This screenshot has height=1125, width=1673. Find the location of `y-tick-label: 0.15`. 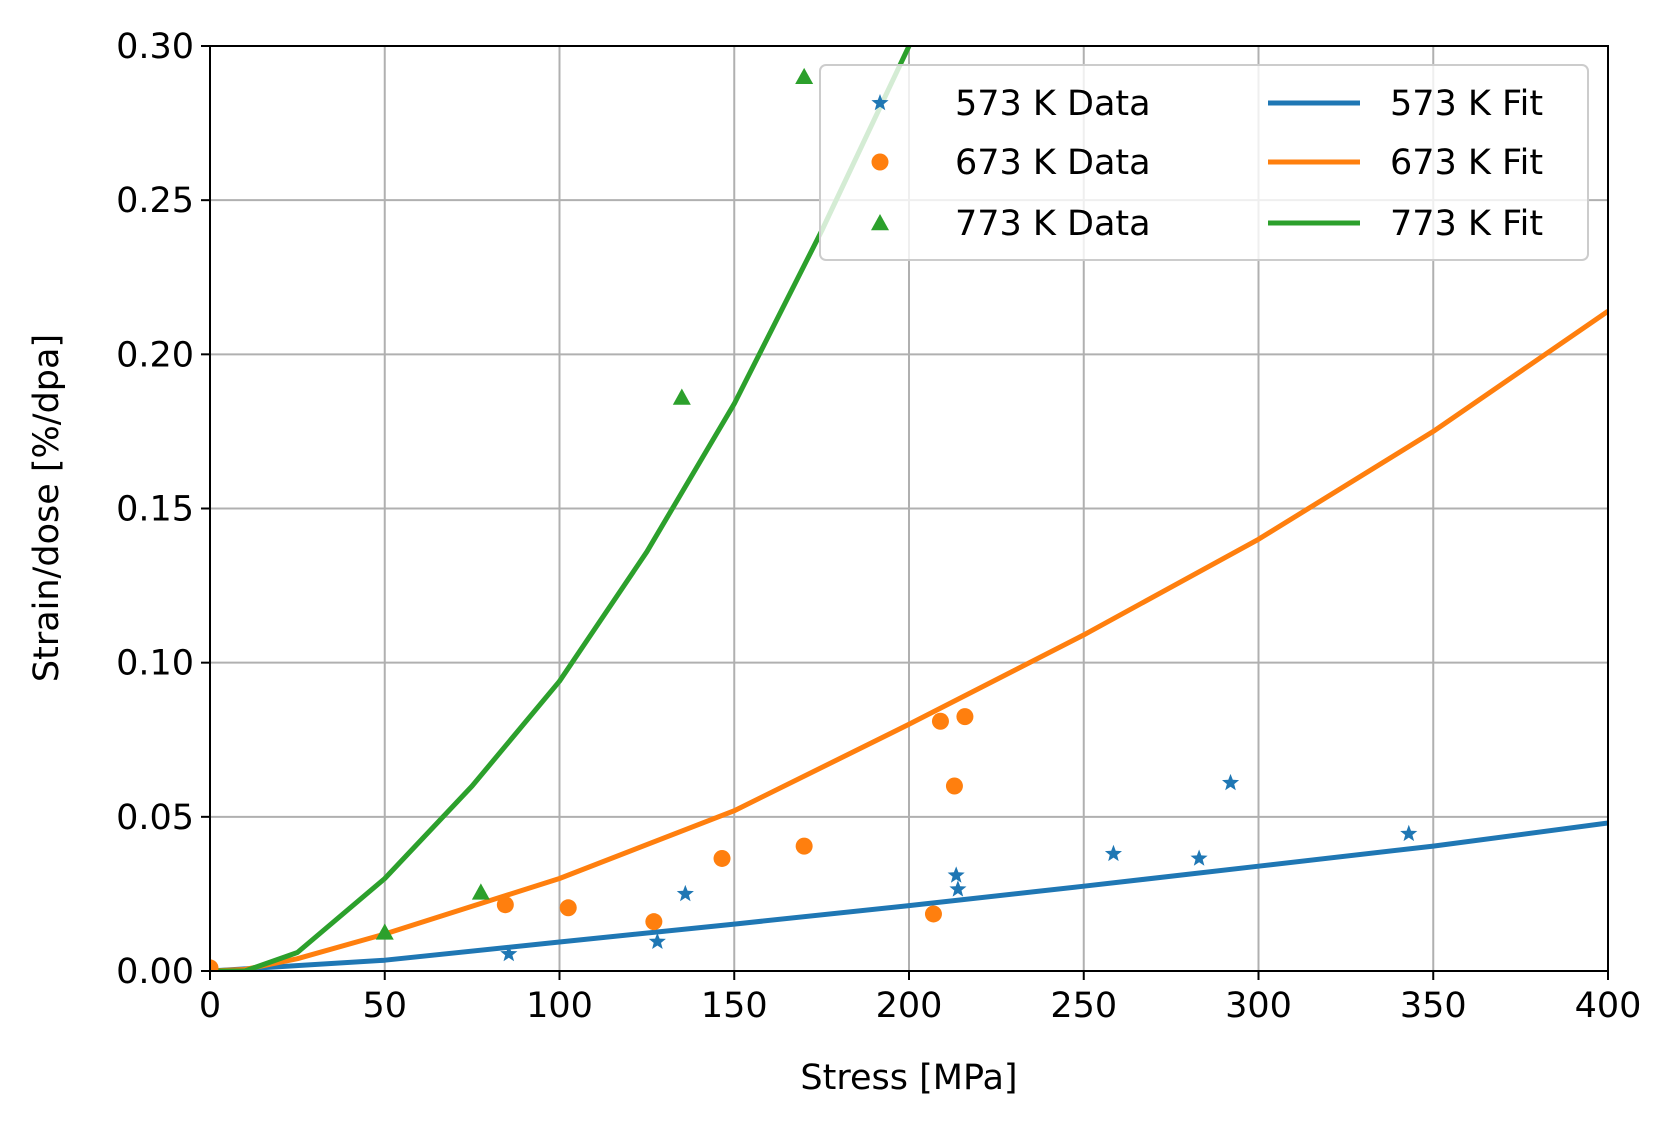

y-tick-label: 0.15 is located at coordinates (155, 510).